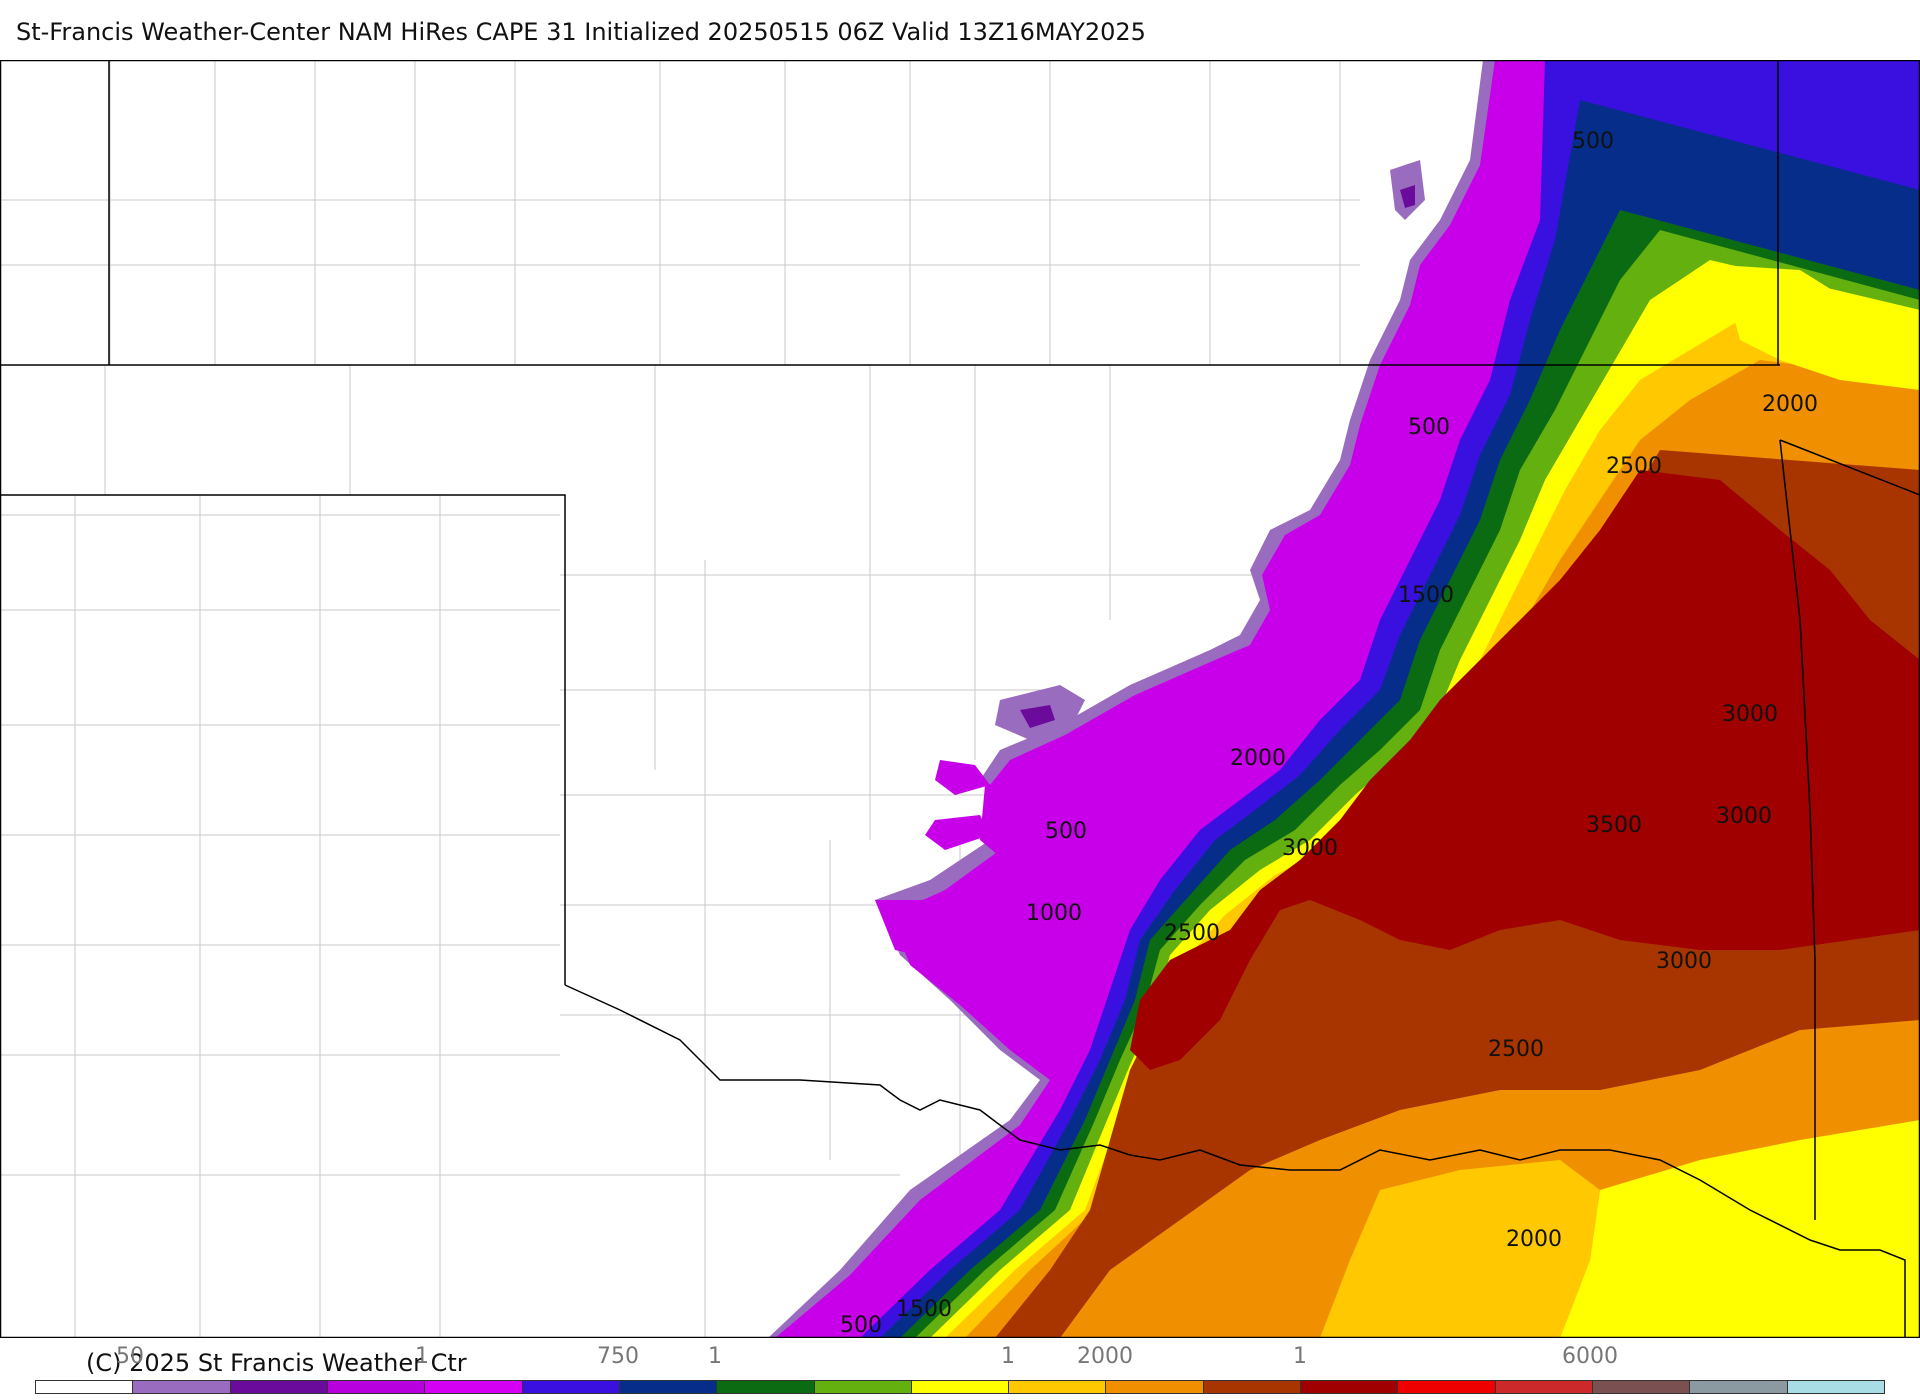 The image size is (1920, 1400). What do you see at coordinates (1054, 913) in the screenshot?
I see `contour-label: 1000` at bounding box center [1054, 913].